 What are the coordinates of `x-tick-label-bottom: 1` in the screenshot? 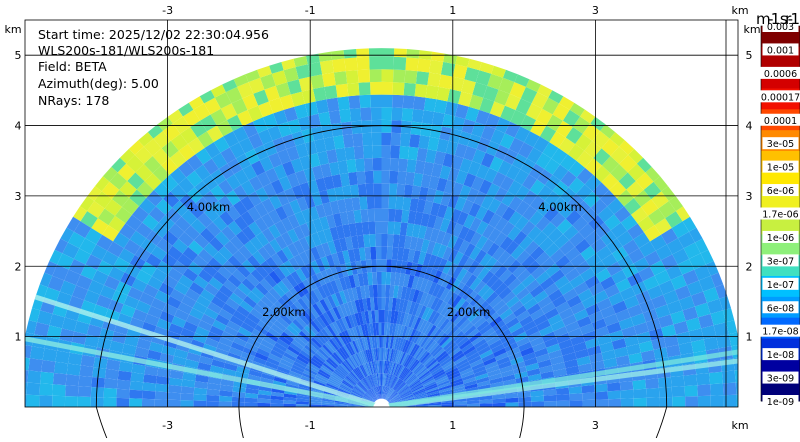 It's located at (452, 425).